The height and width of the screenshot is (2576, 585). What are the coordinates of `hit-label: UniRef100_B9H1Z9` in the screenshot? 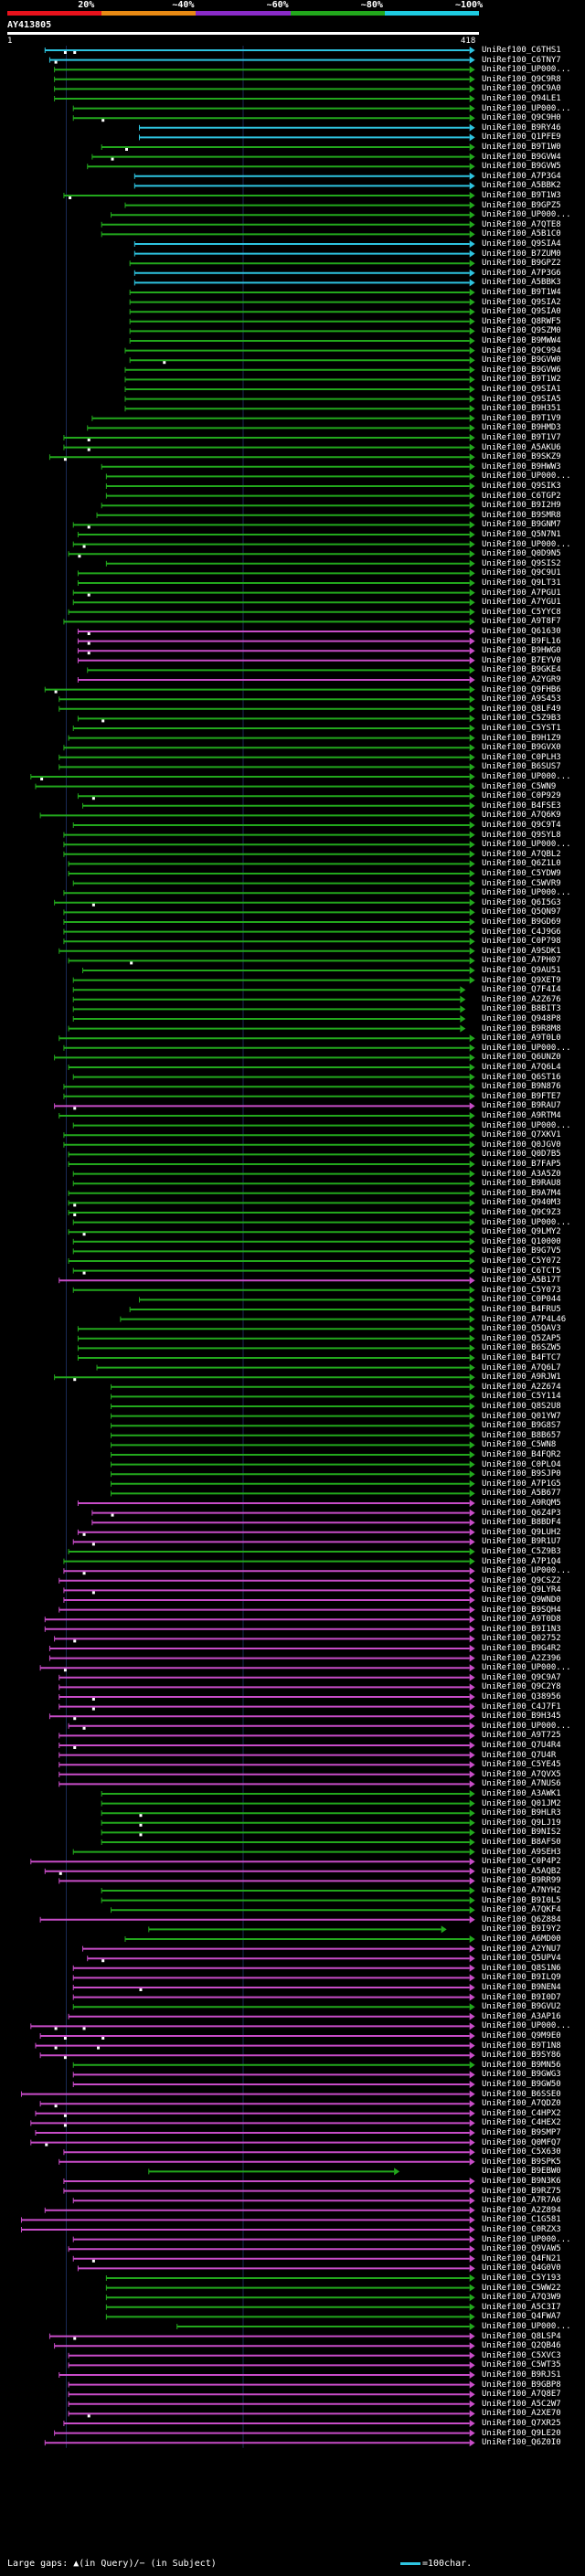 It's located at (521, 738).